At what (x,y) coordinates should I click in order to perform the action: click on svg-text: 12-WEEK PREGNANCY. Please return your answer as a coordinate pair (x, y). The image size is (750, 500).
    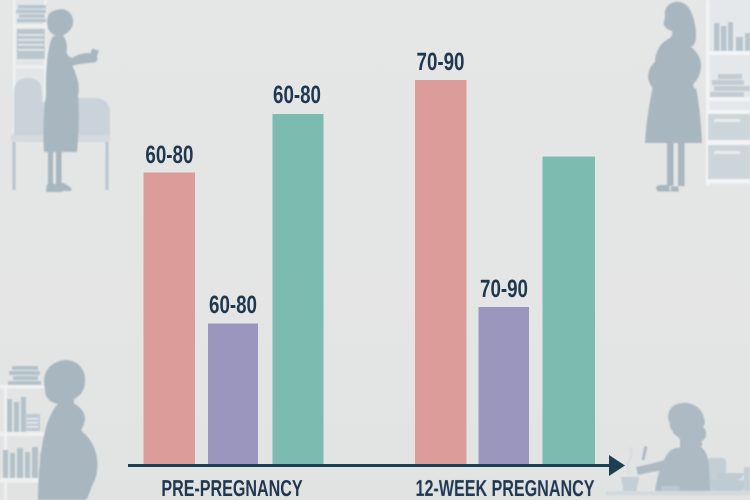
    Looking at the image, I should click on (505, 487).